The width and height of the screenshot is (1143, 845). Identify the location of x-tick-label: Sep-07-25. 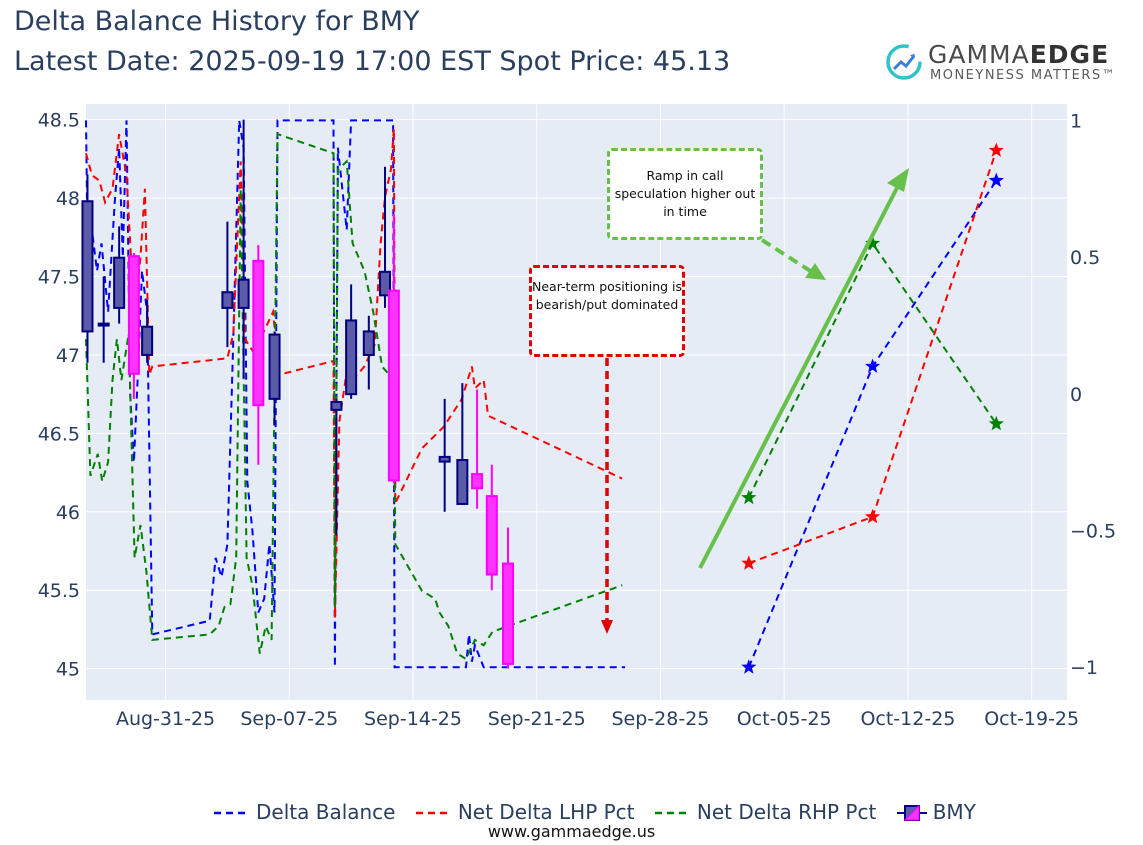
(289, 719).